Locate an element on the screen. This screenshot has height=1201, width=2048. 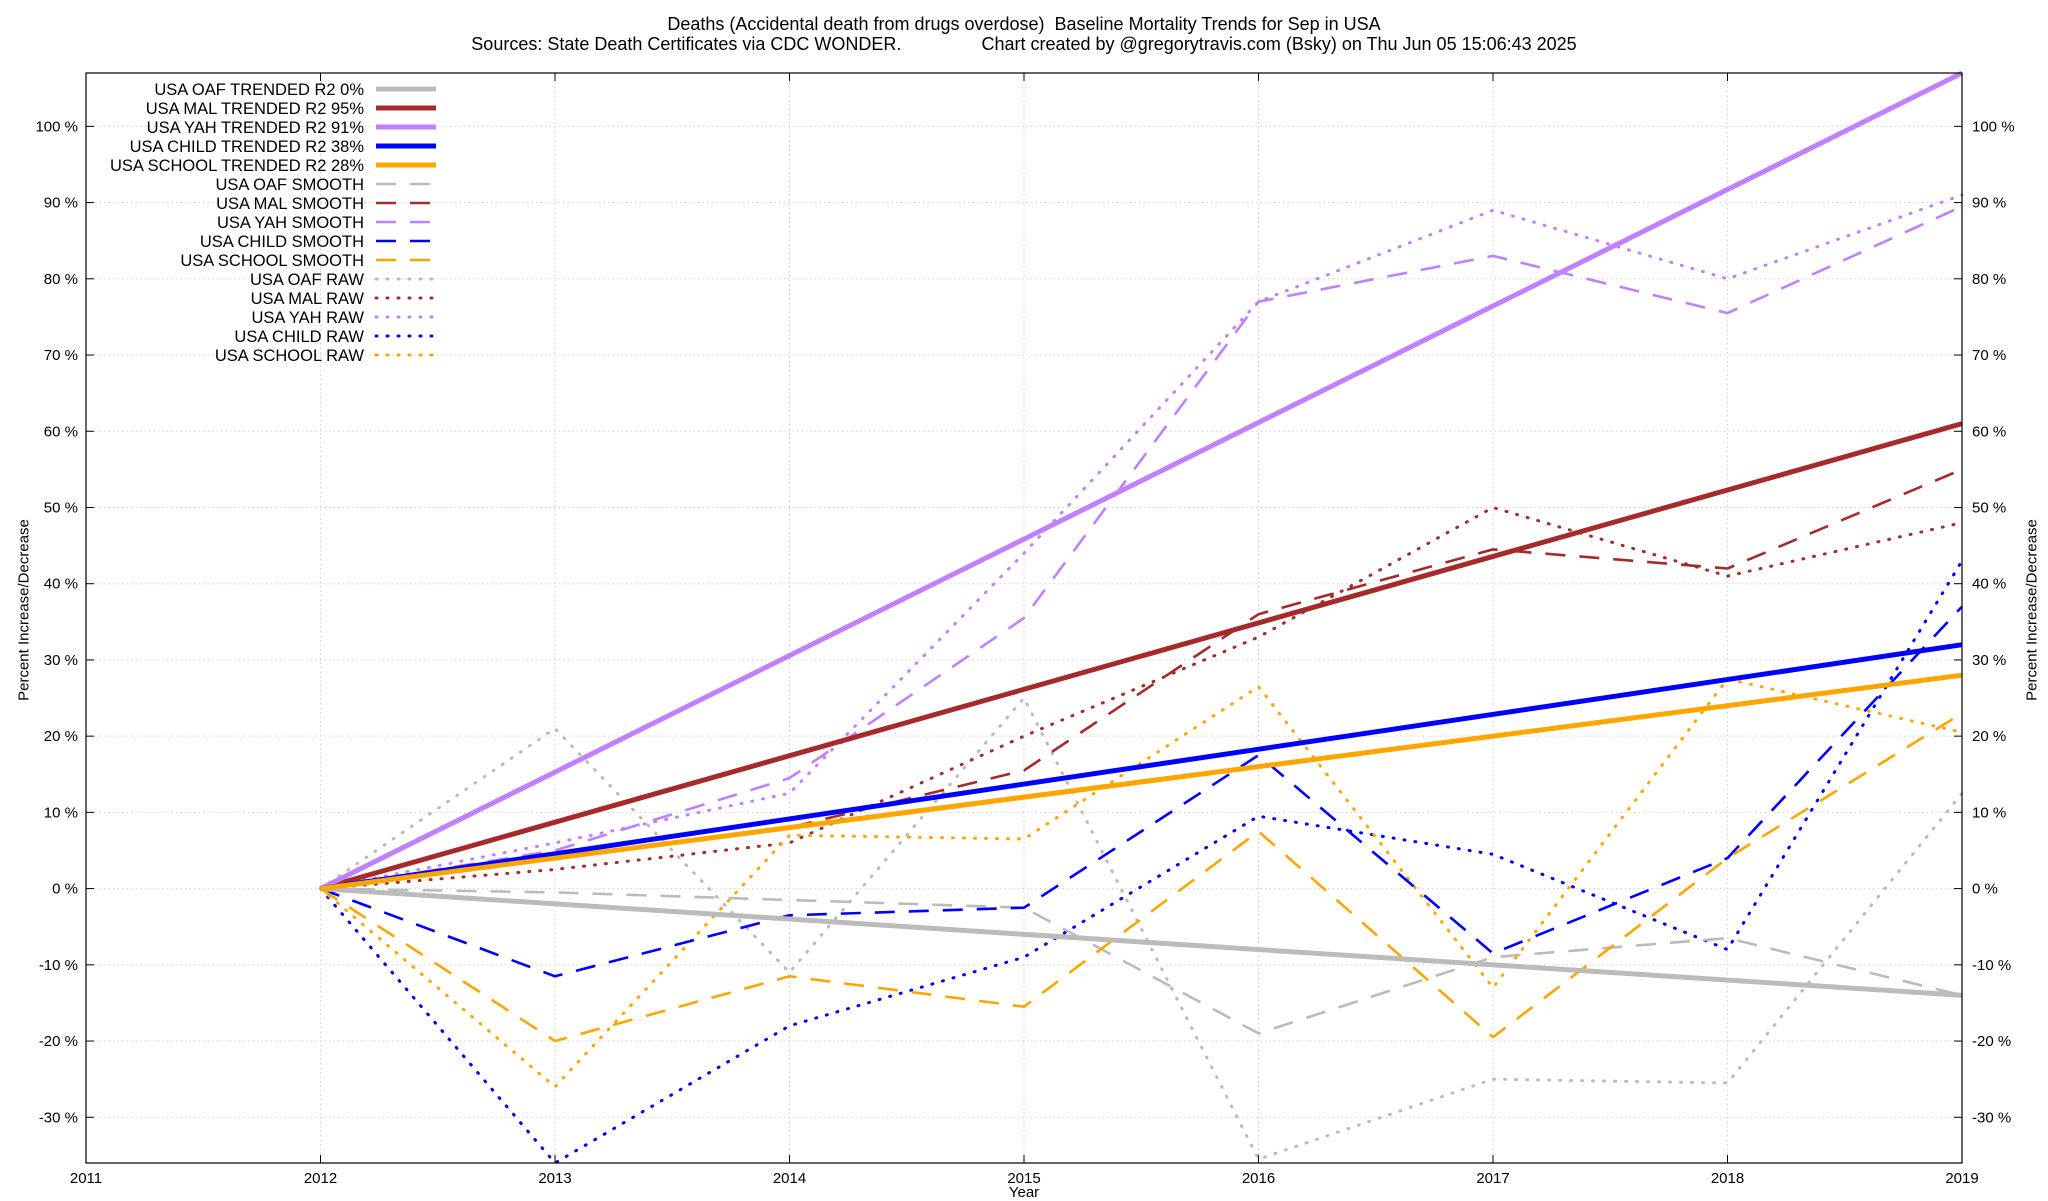
legend-label: USA MAL SMOOTH is located at coordinates (290, 204).